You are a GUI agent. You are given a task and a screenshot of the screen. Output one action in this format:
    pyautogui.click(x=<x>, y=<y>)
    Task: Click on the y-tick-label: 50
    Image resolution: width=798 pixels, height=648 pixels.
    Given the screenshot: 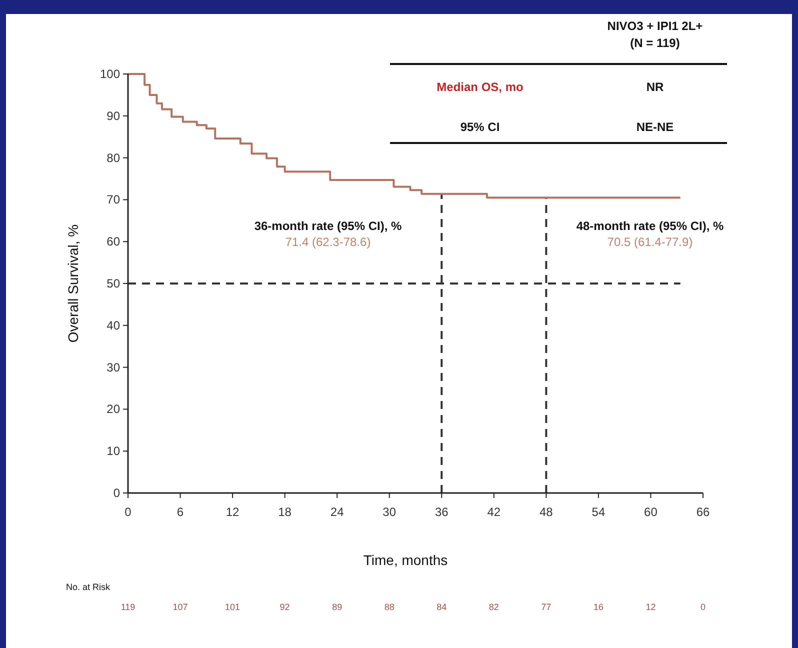 What is the action you would take?
    pyautogui.click(x=113, y=283)
    